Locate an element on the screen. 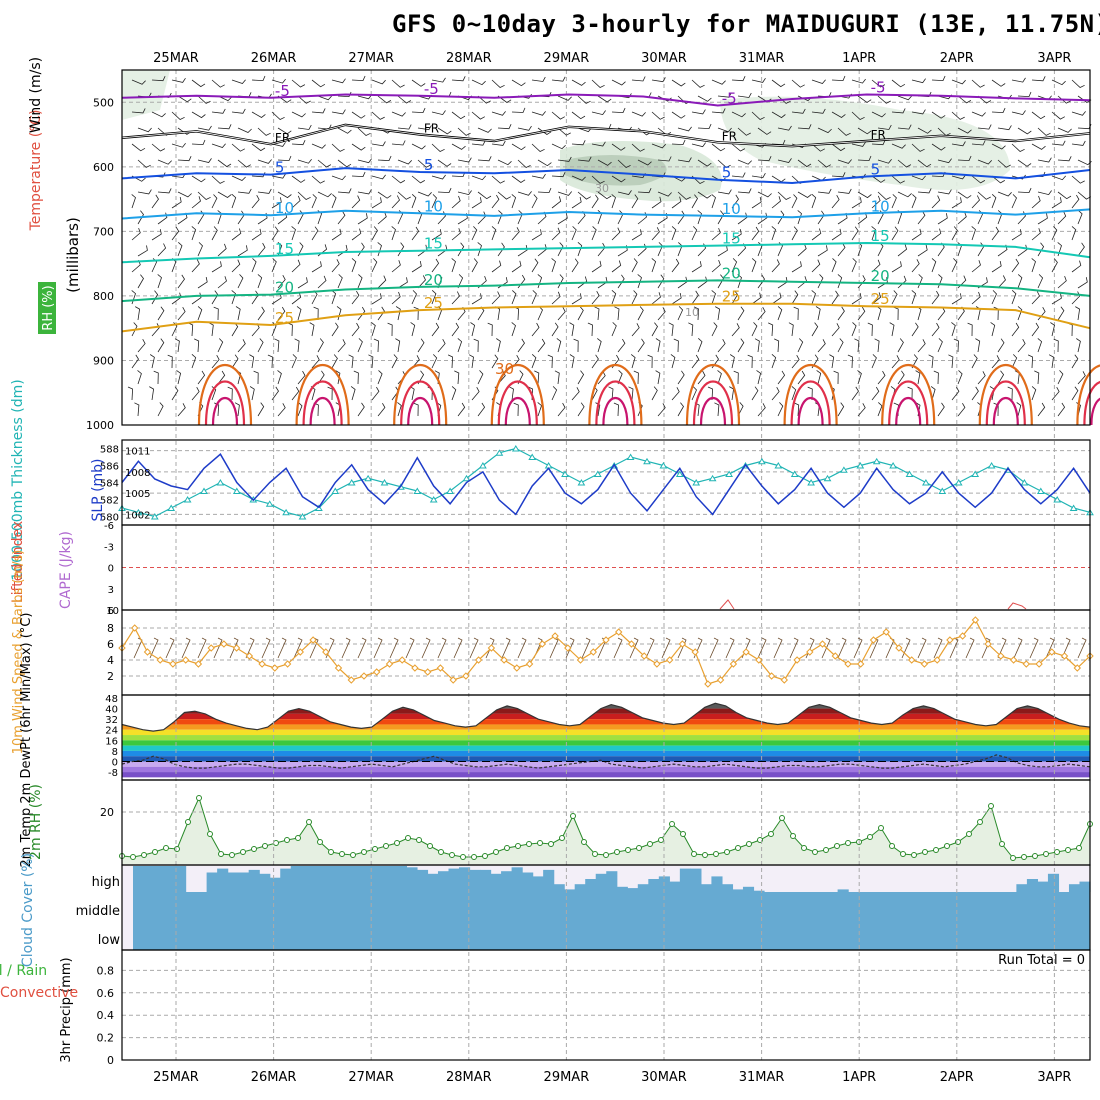  contour-label-10: 10 is located at coordinates (692, 312).